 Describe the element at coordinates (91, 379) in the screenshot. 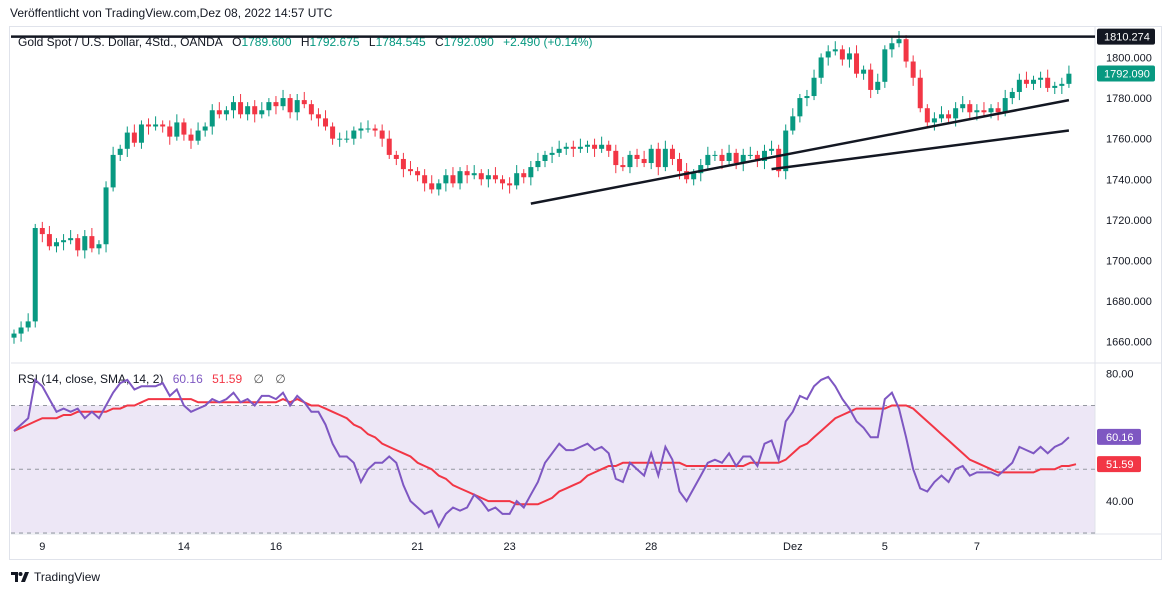

I see `rsi-title: RSI (14, close, SMA, 14, 2)` at that location.